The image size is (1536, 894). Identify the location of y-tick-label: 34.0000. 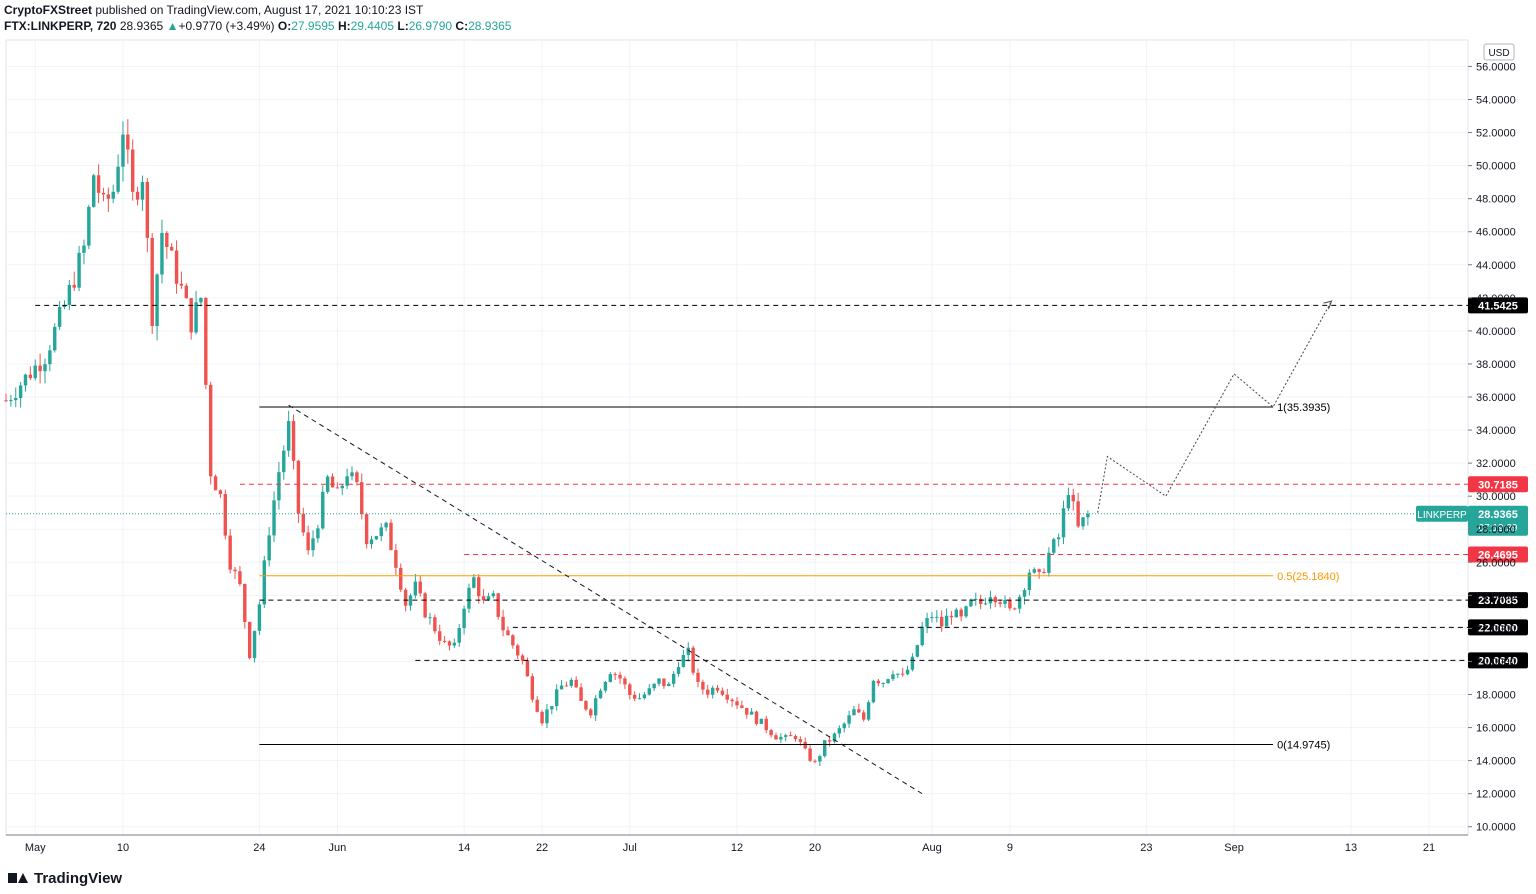
(1496, 431).